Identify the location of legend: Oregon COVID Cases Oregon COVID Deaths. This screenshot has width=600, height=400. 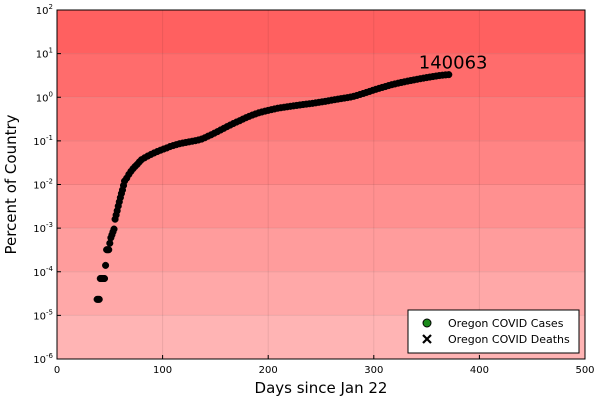
(493, 331).